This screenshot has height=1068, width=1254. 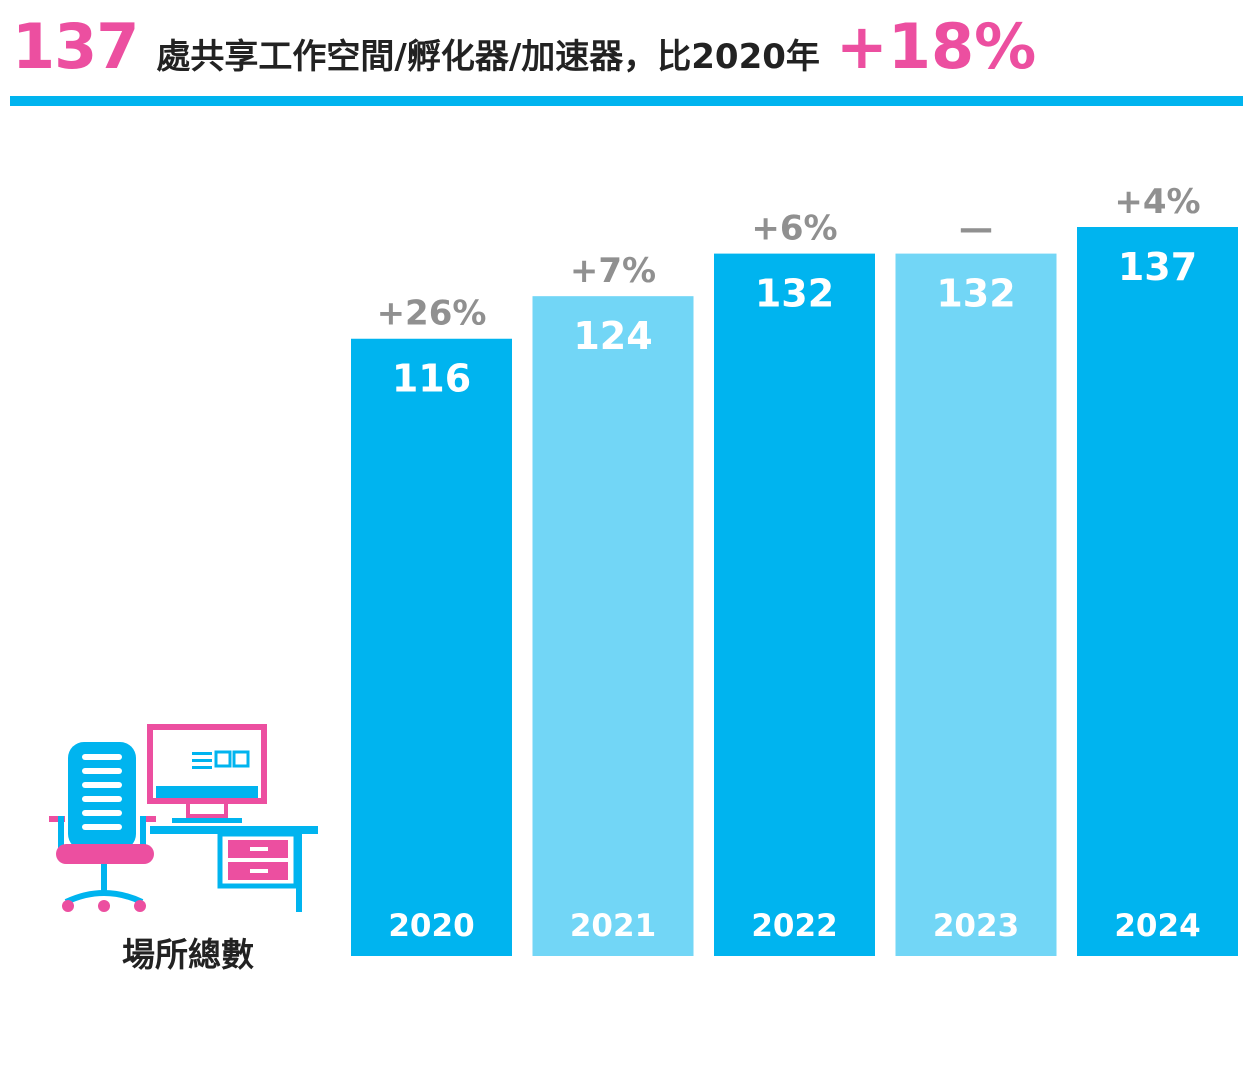 What do you see at coordinates (794, 926) in the screenshot?
I see `x-tick-label: 2022` at bounding box center [794, 926].